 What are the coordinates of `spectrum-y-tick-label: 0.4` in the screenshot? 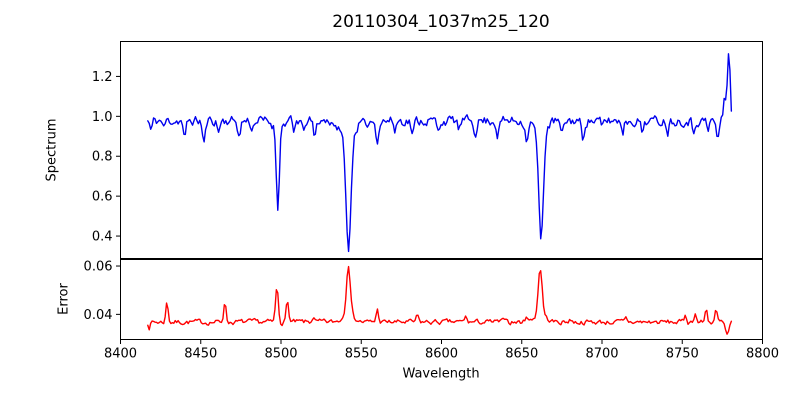 It's located at (102, 237).